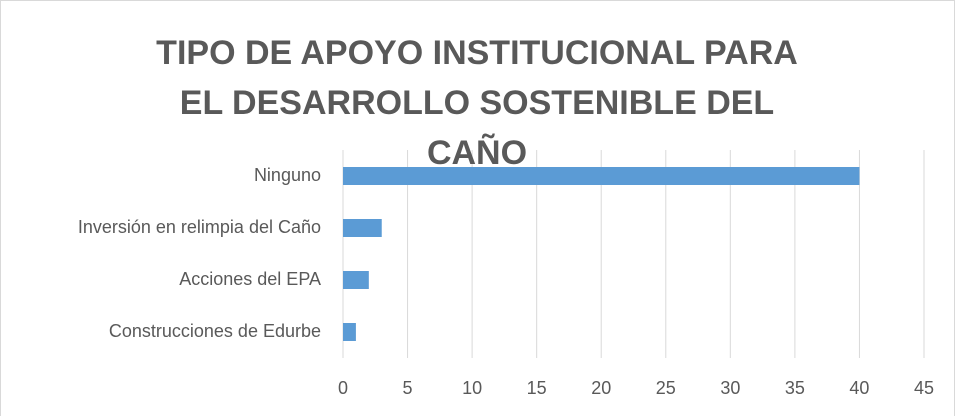  Describe the element at coordinates (199, 227) in the screenshot. I see `y-tick-label: Inversión en relimpia del Caño` at that location.